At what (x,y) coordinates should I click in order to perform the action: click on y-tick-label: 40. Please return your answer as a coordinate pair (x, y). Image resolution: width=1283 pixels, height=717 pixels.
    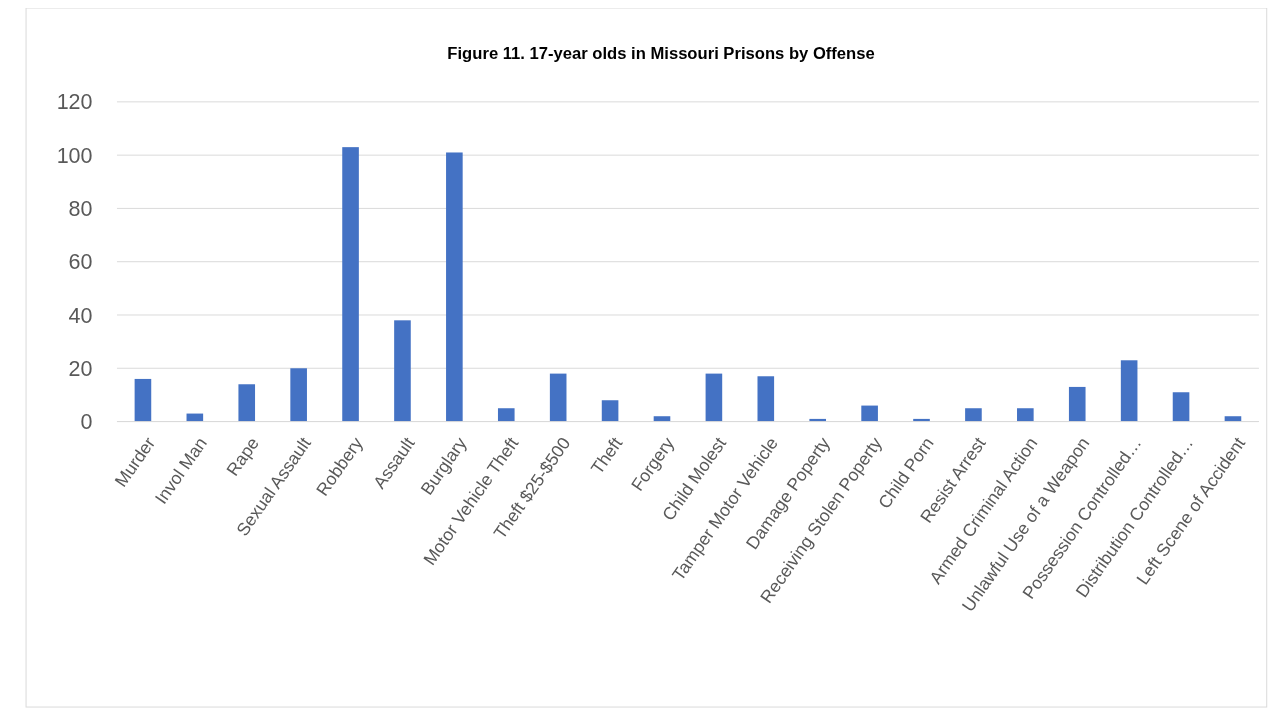
    Looking at the image, I should click on (80, 315).